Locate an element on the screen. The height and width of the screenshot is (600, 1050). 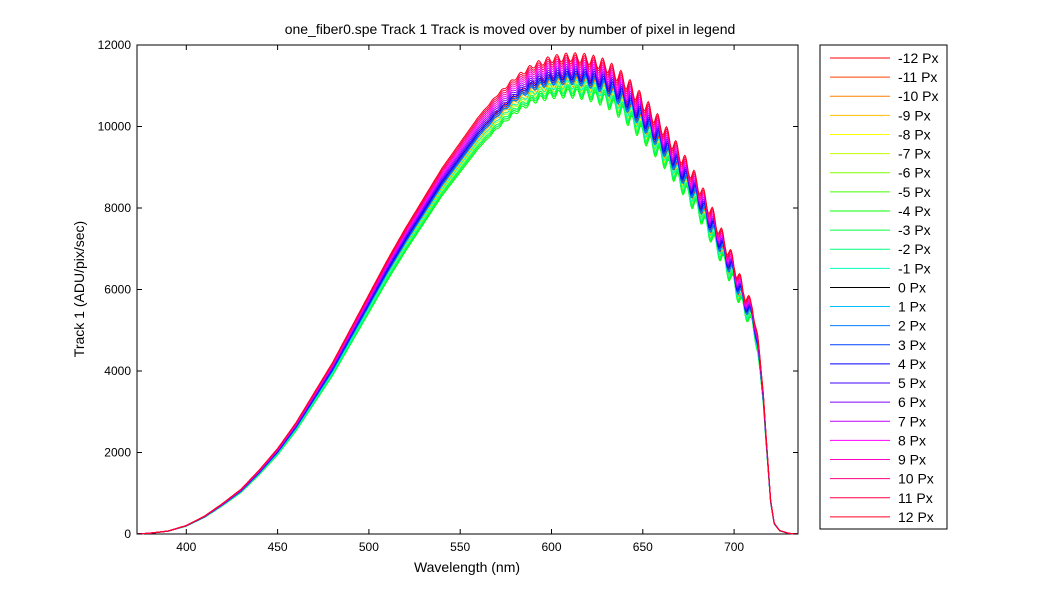
y-tick-label: 2000 is located at coordinates (117, 453).